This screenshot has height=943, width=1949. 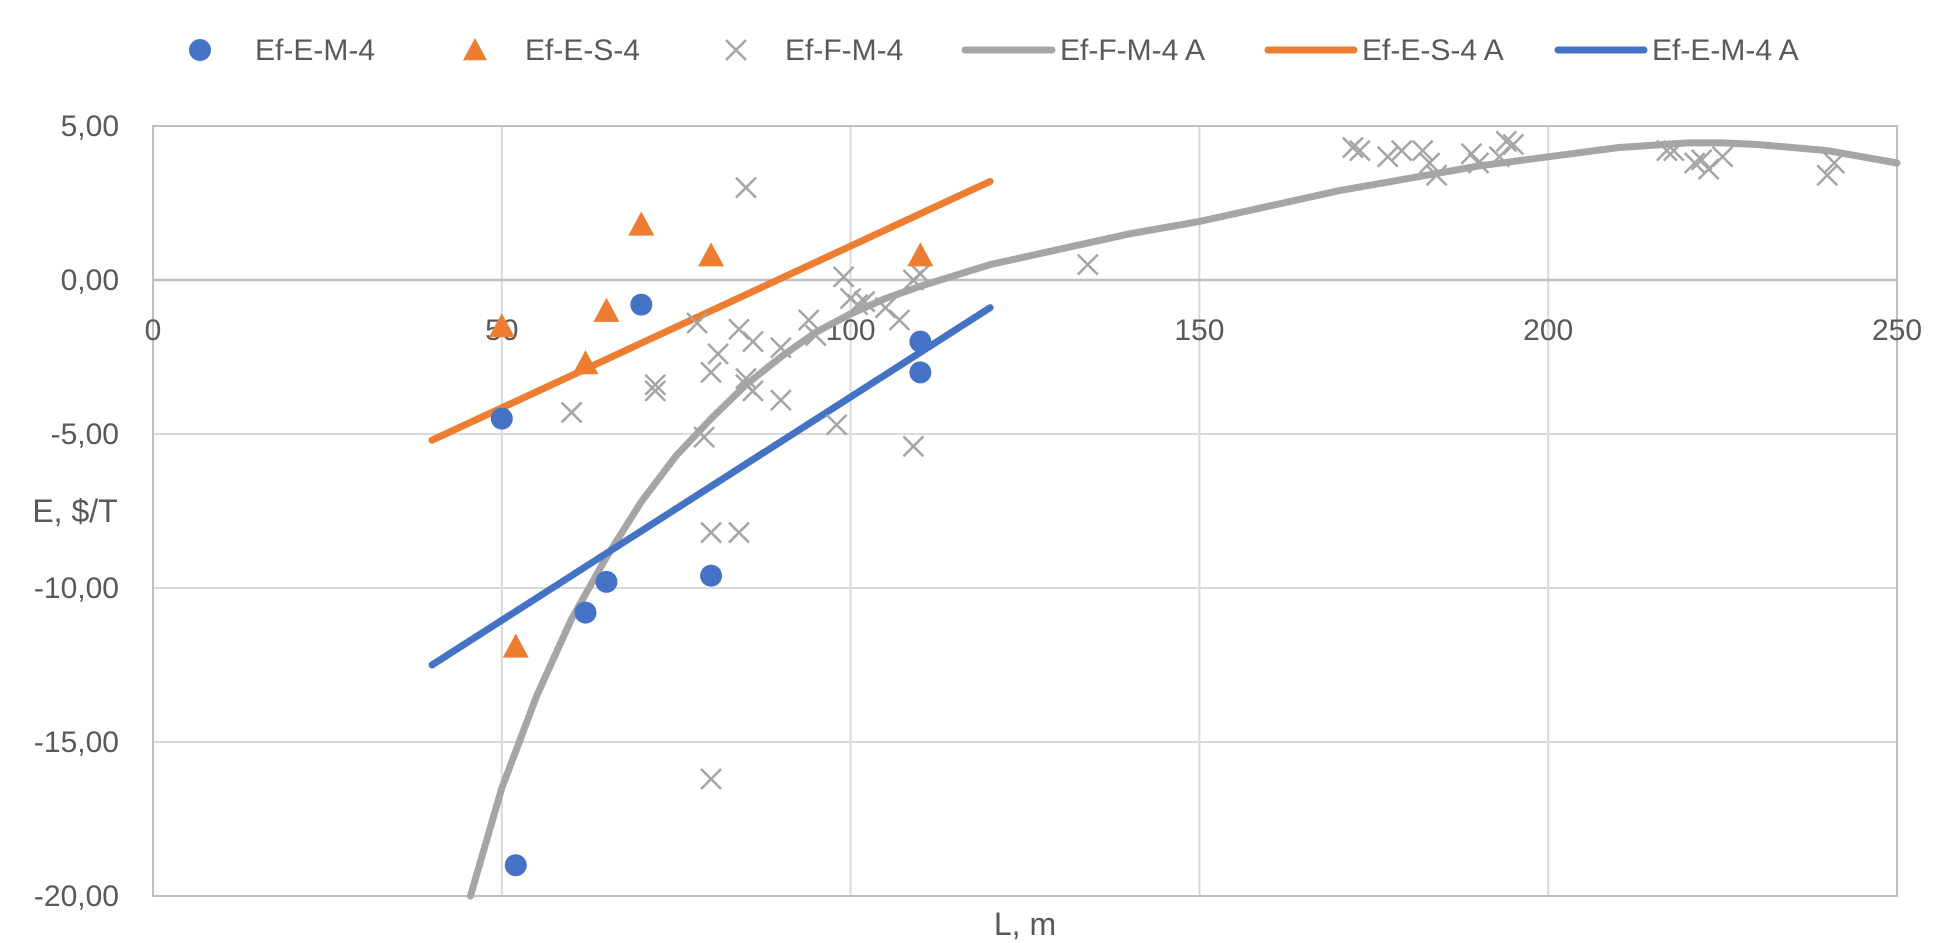 I want to click on x-axis-title: L, m, so click(x=1025, y=924).